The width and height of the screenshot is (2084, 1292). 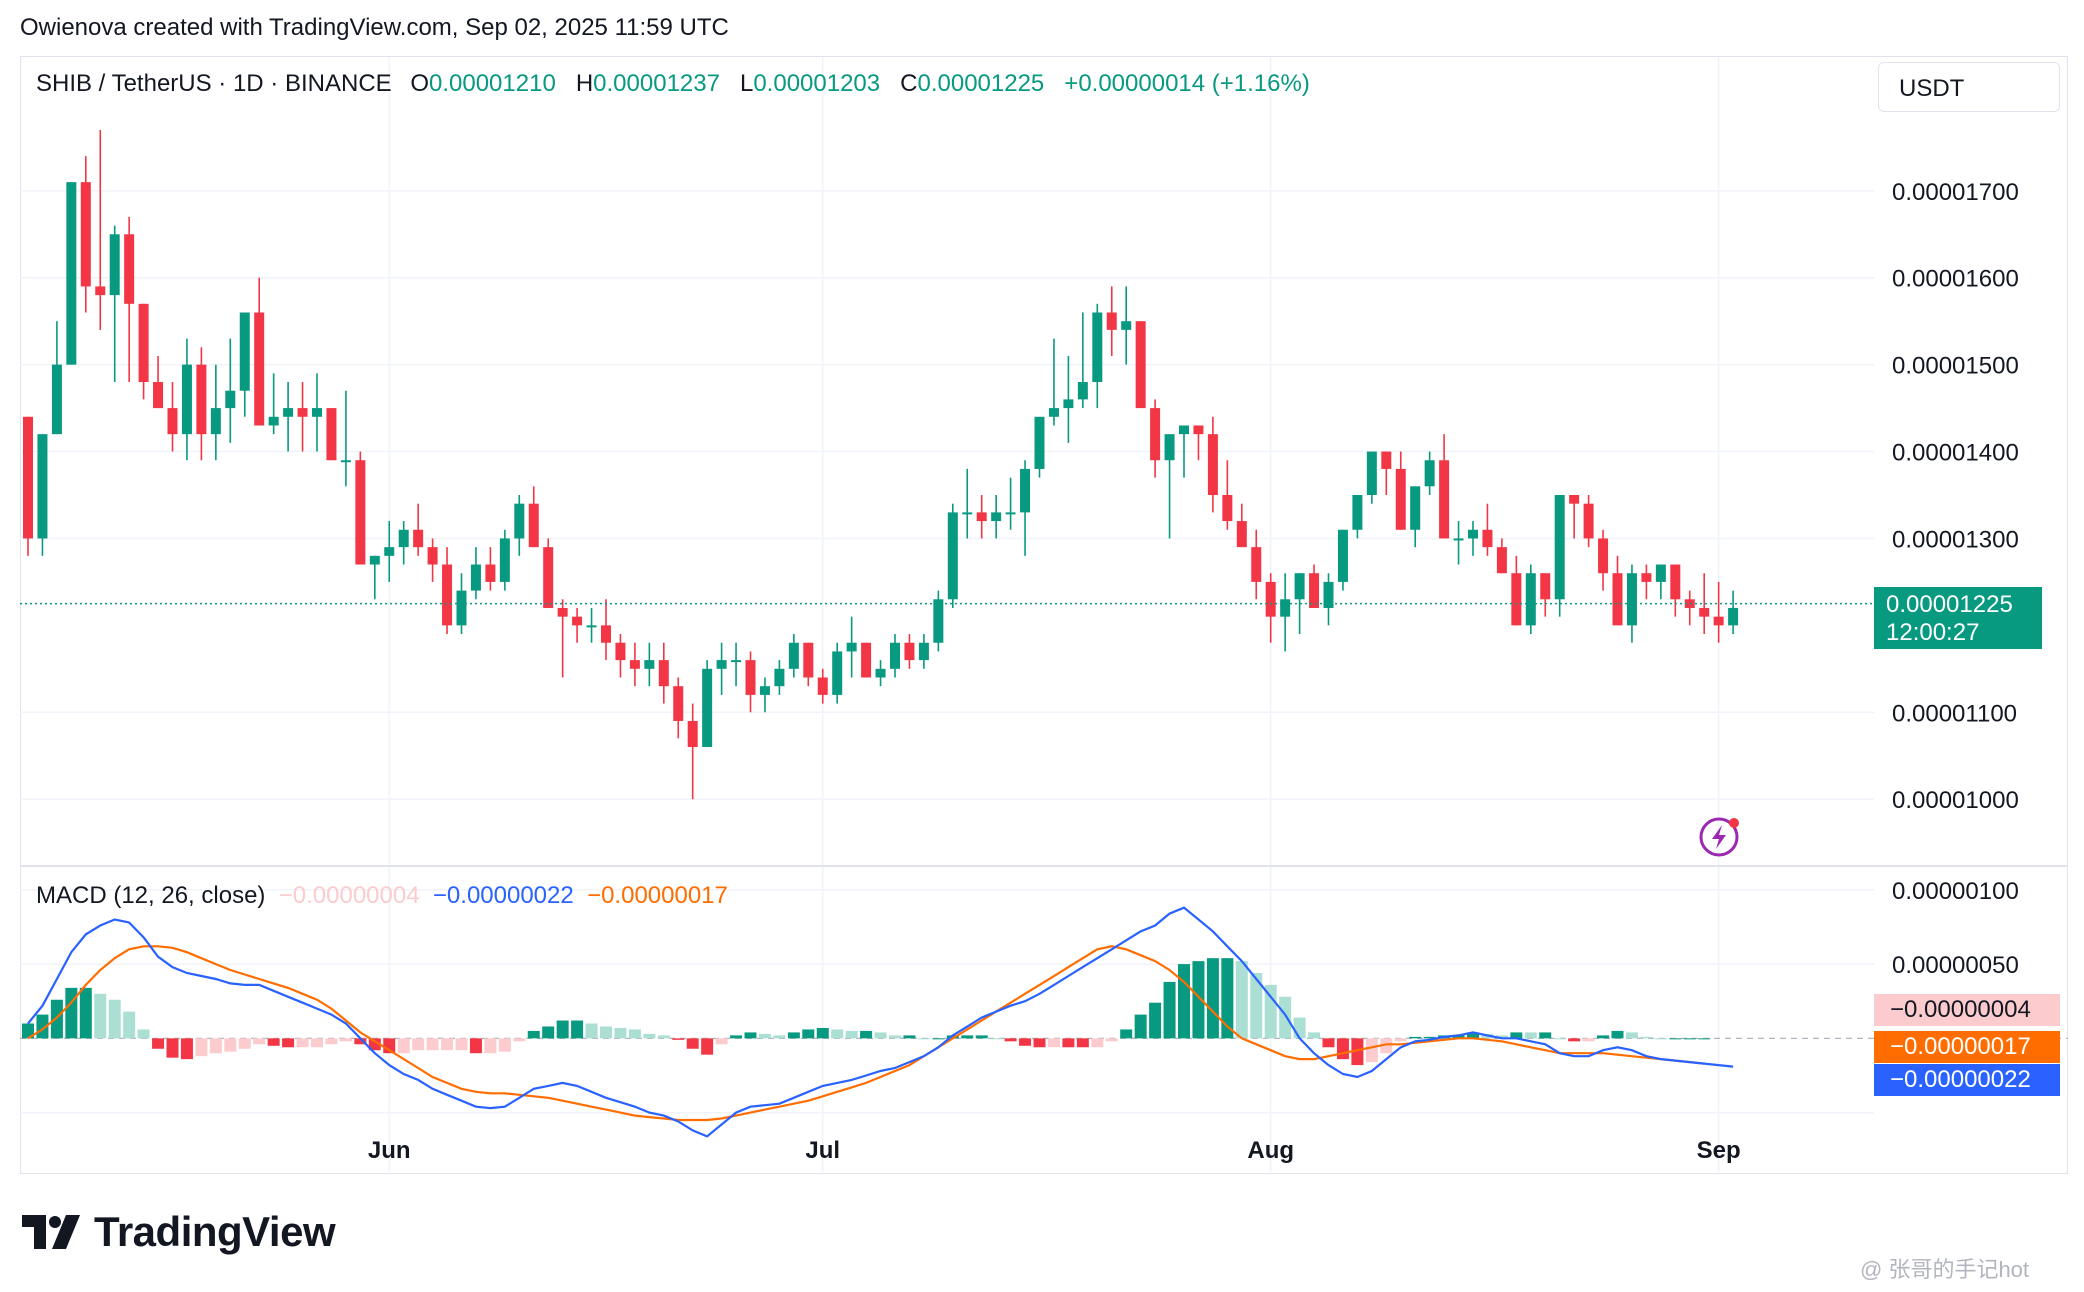 What do you see at coordinates (1719, 1150) in the screenshot?
I see `time-tick-label: Sep` at bounding box center [1719, 1150].